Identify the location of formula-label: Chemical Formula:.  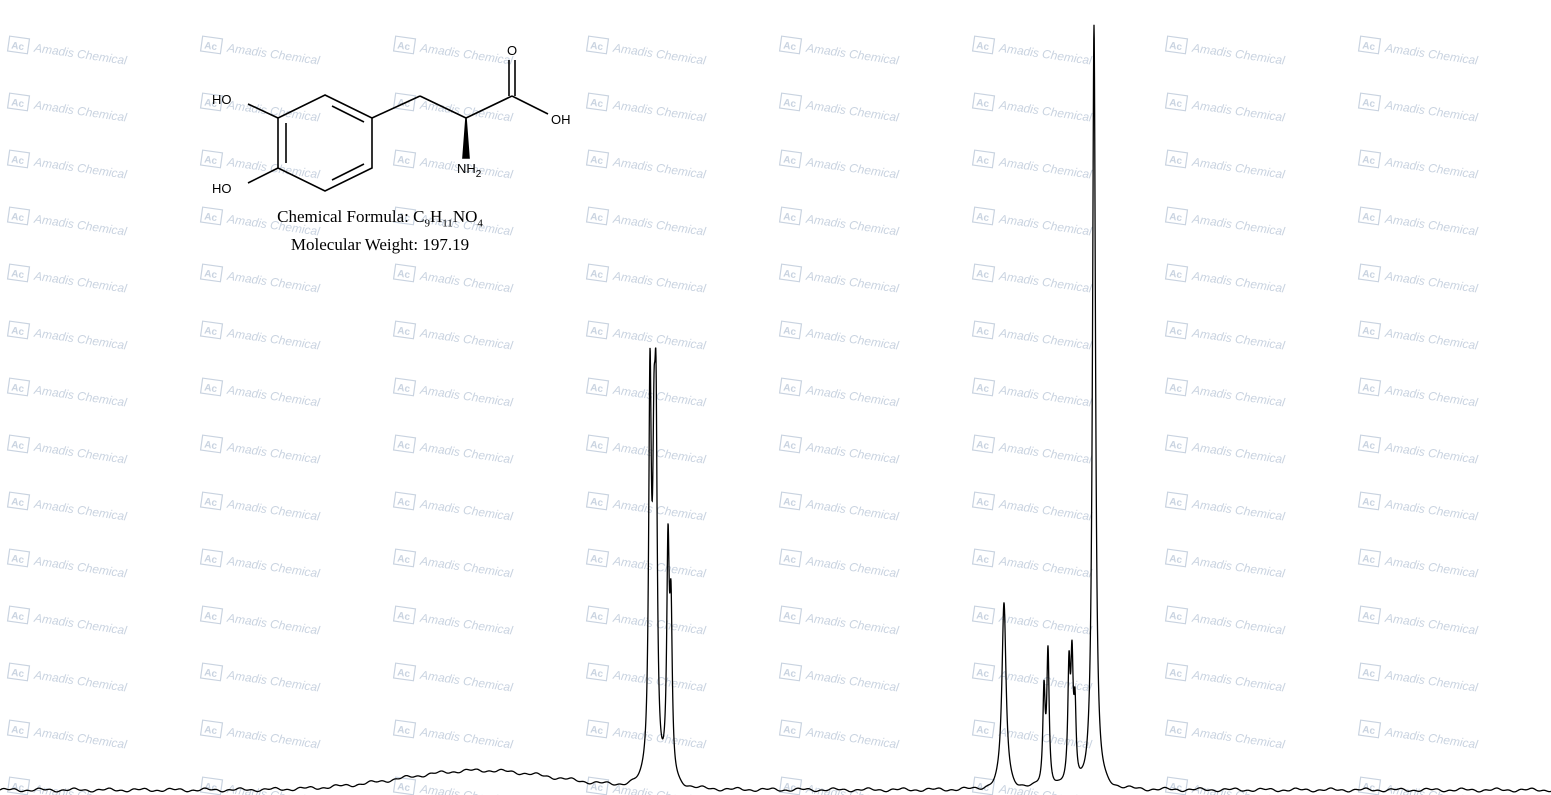
(343, 216).